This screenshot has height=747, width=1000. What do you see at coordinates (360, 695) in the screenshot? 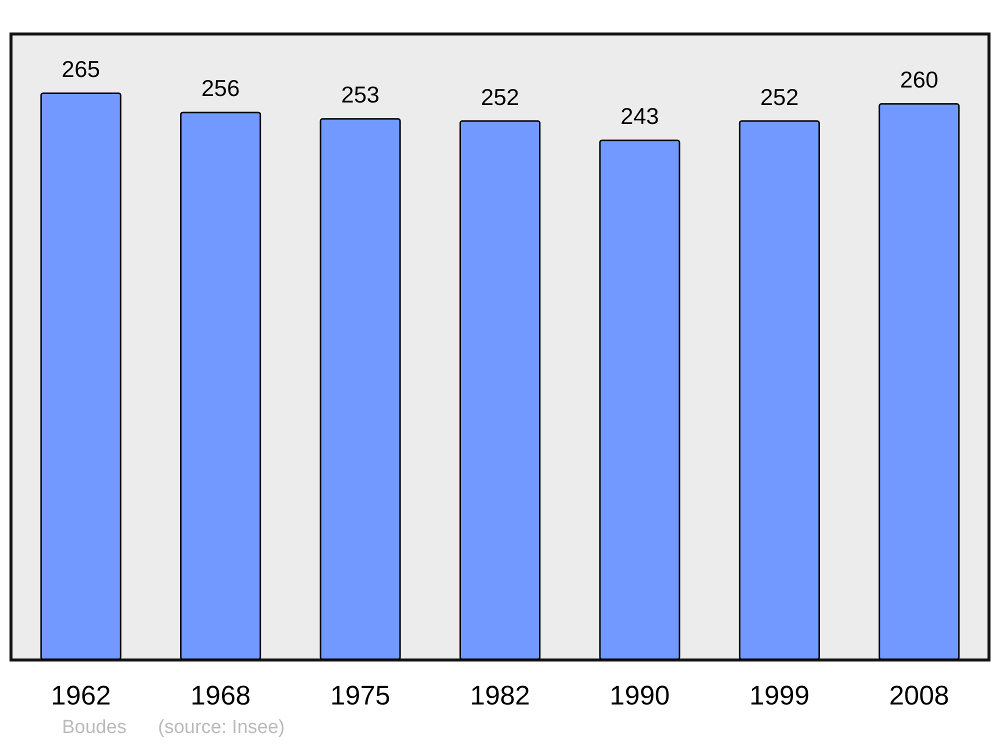
I see `x-tick-label: 1975` at bounding box center [360, 695].